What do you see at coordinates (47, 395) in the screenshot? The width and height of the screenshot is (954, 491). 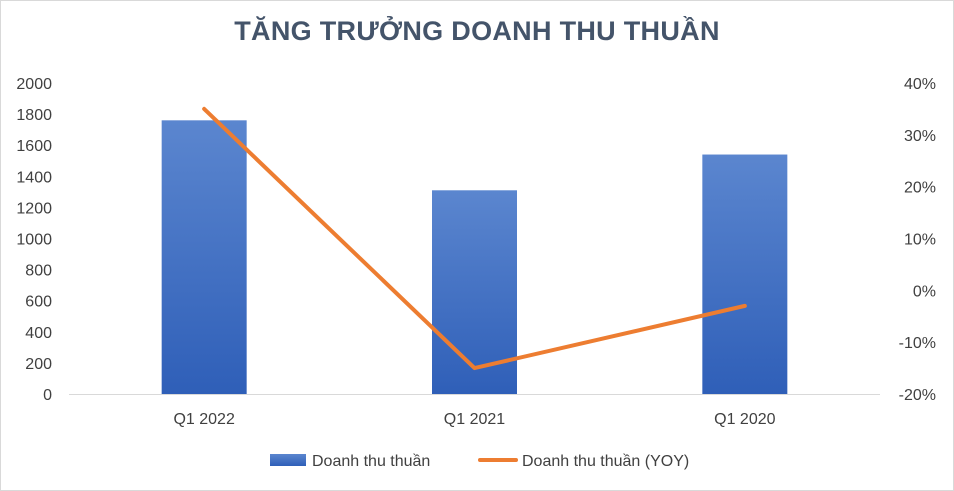 I see `y-left-tick-label: 0` at bounding box center [47, 395].